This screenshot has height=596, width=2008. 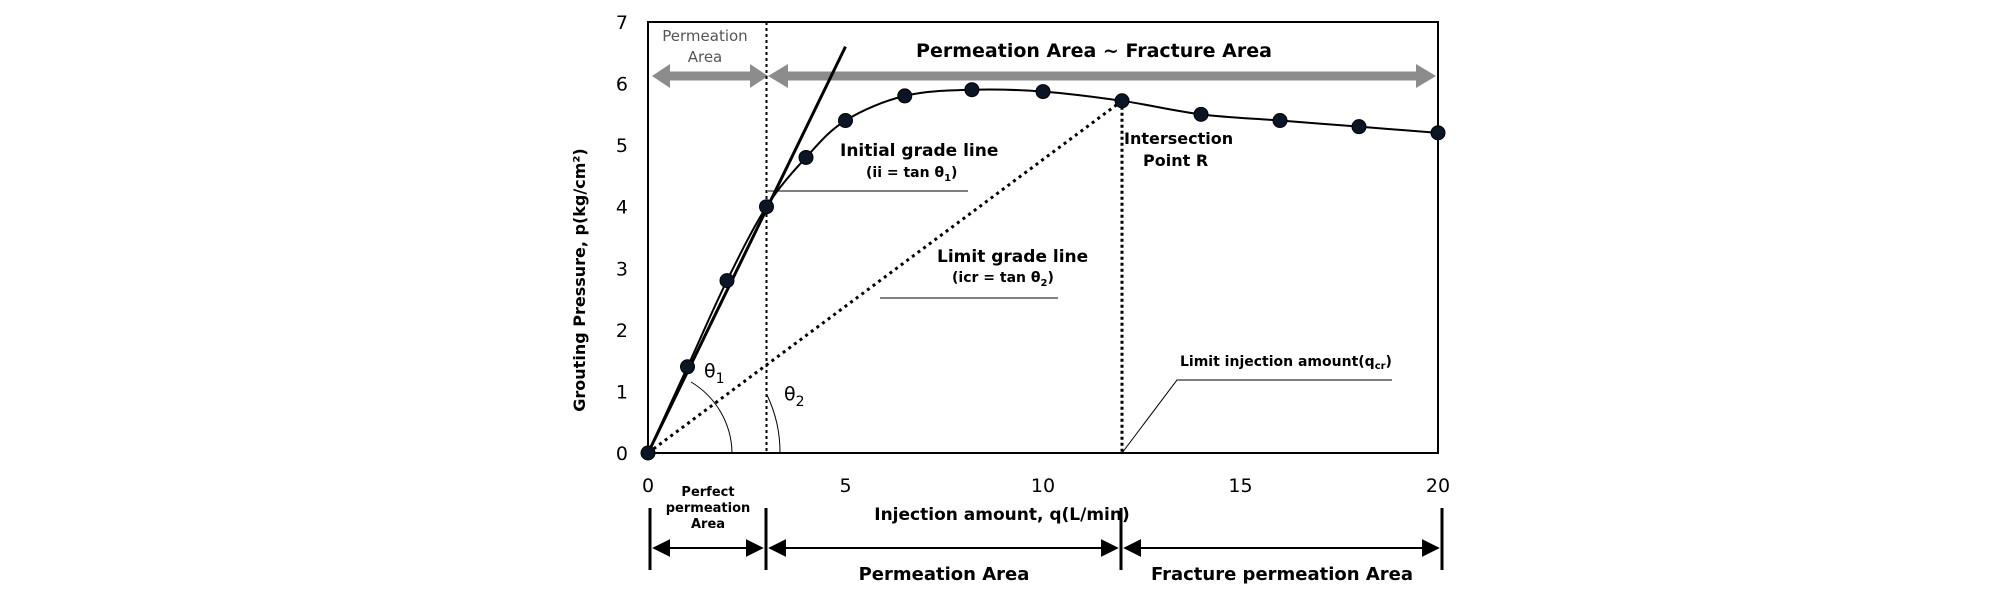 What do you see at coordinates (919, 151) in the screenshot?
I see `initial-grade-title: Initial grade line` at bounding box center [919, 151].